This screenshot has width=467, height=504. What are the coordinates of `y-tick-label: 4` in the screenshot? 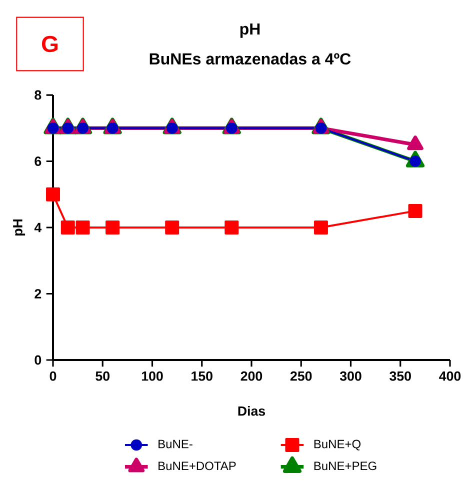 It's located at (38, 227).